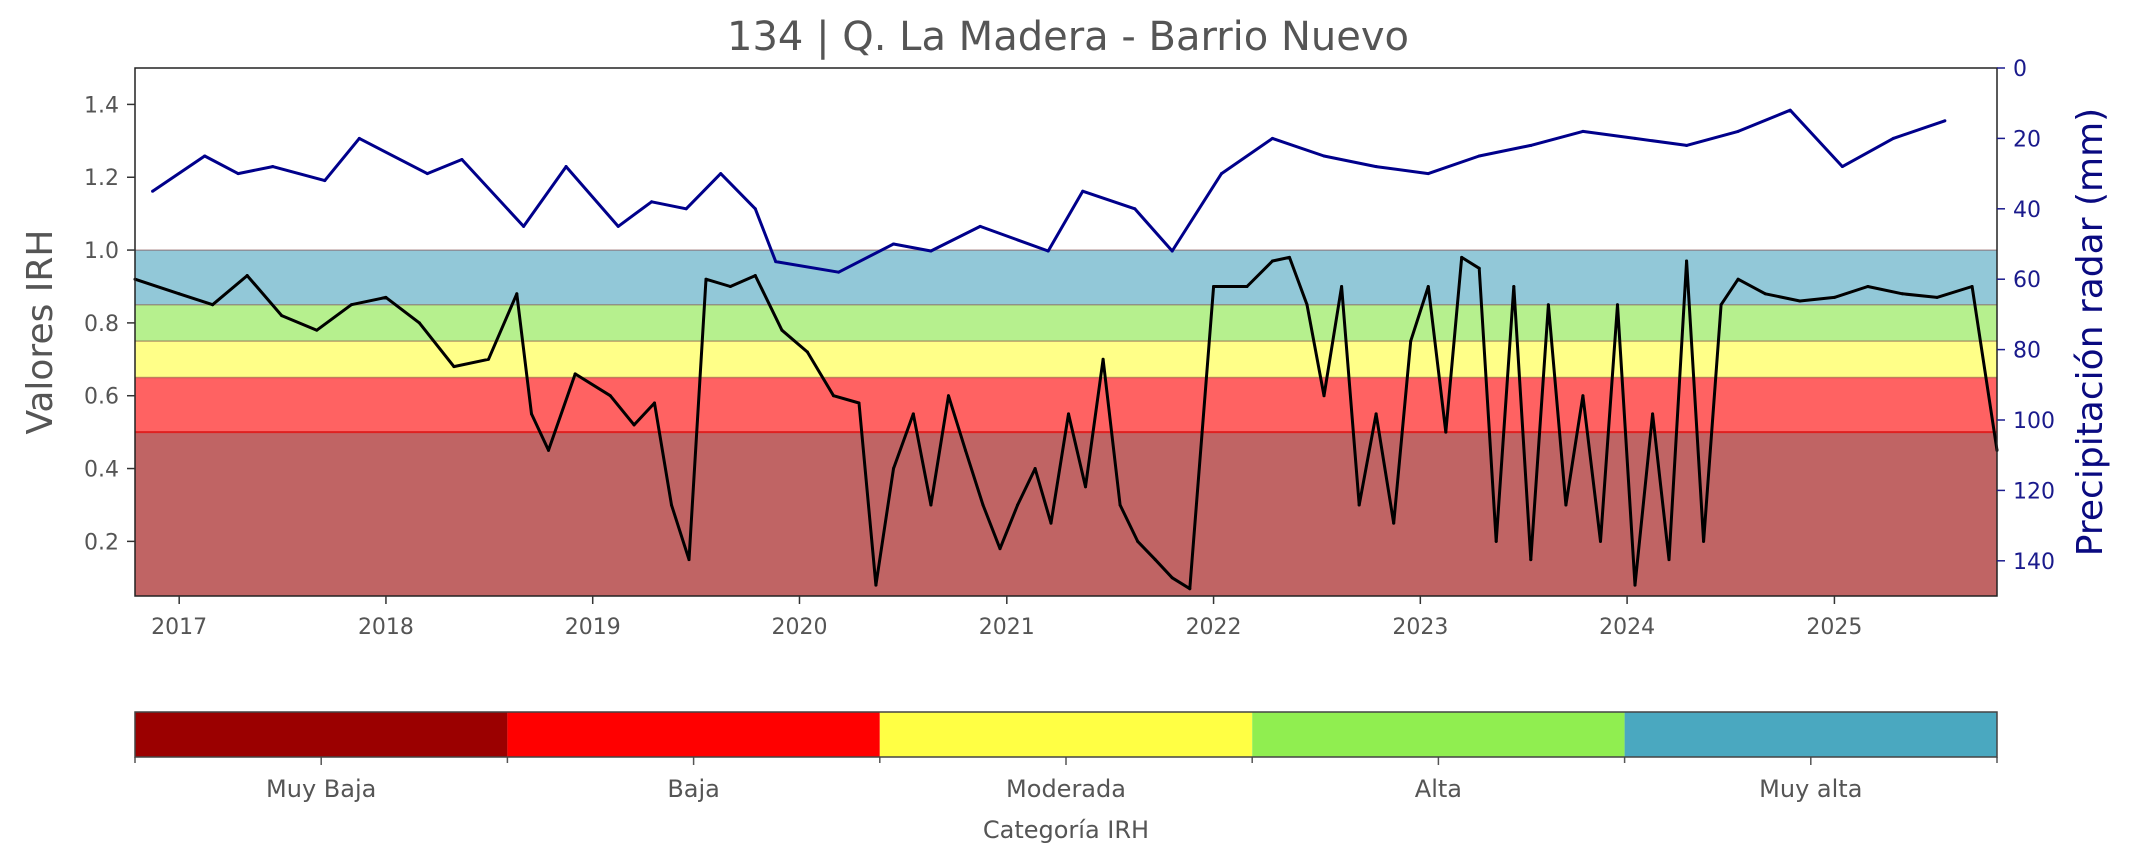 This screenshot has width=2136, height=868. What do you see at coordinates (2027, 280) in the screenshot?
I see `y-right-tick-label-60: 60` at bounding box center [2027, 280].